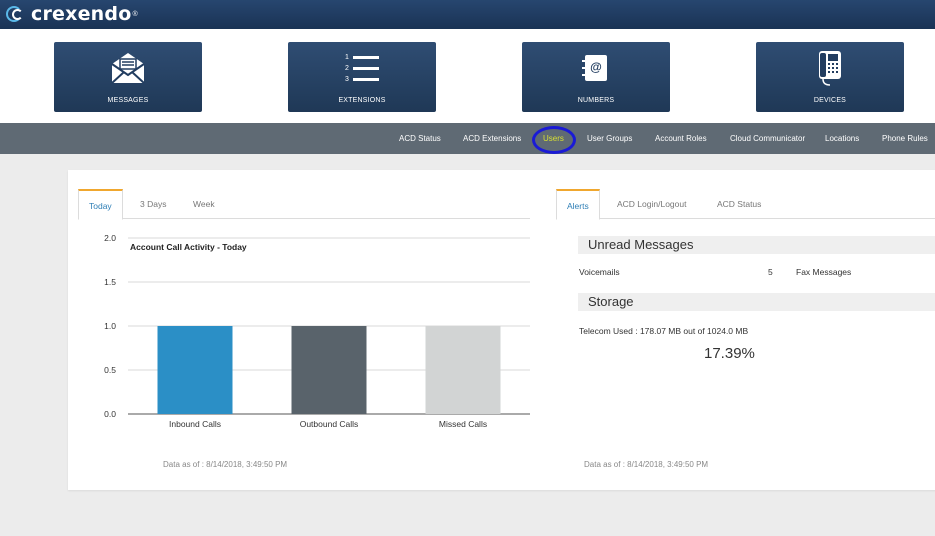 The width and height of the screenshot is (935, 536). What do you see at coordinates (329, 424) in the screenshot?
I see `x-tick-label: Outbound Calls` at bounding box center [329, 424].